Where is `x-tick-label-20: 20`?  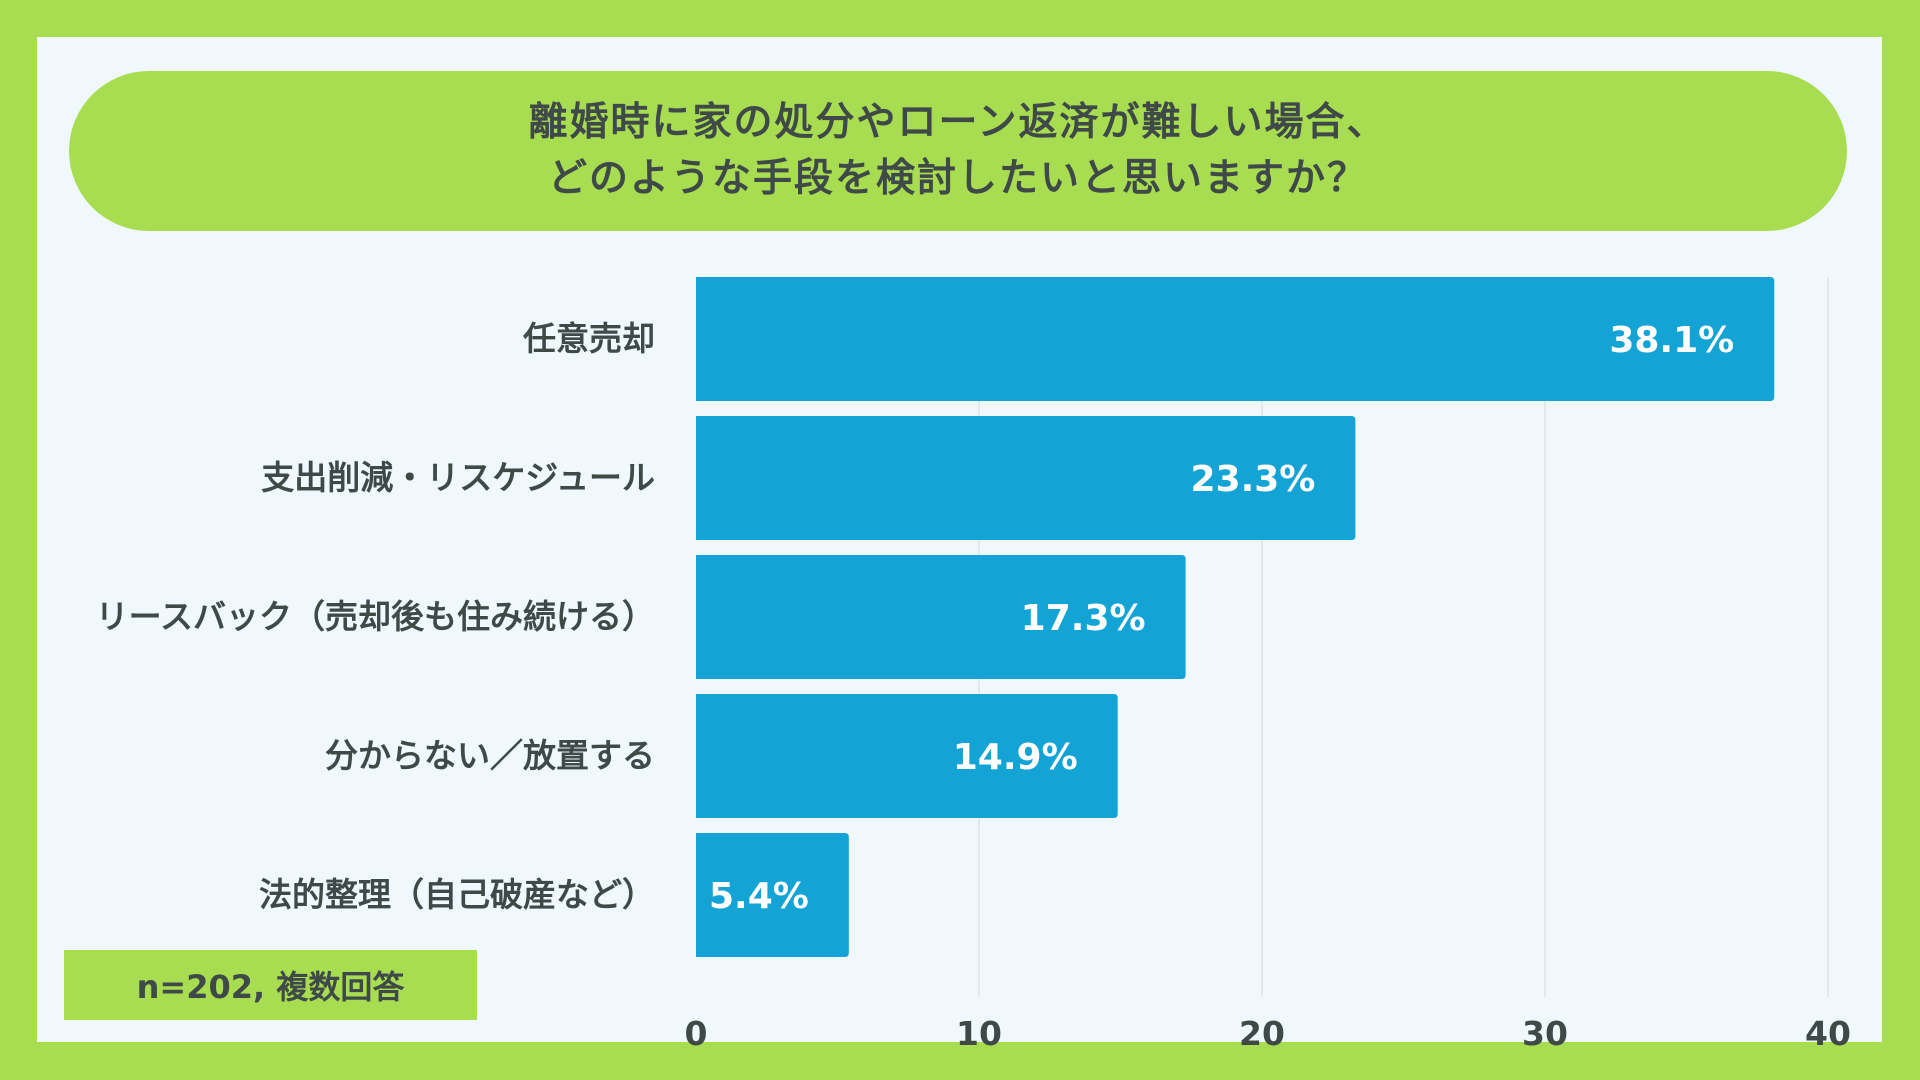
x-tick-label-20: 20 is located at coordinates (1262, 1033).